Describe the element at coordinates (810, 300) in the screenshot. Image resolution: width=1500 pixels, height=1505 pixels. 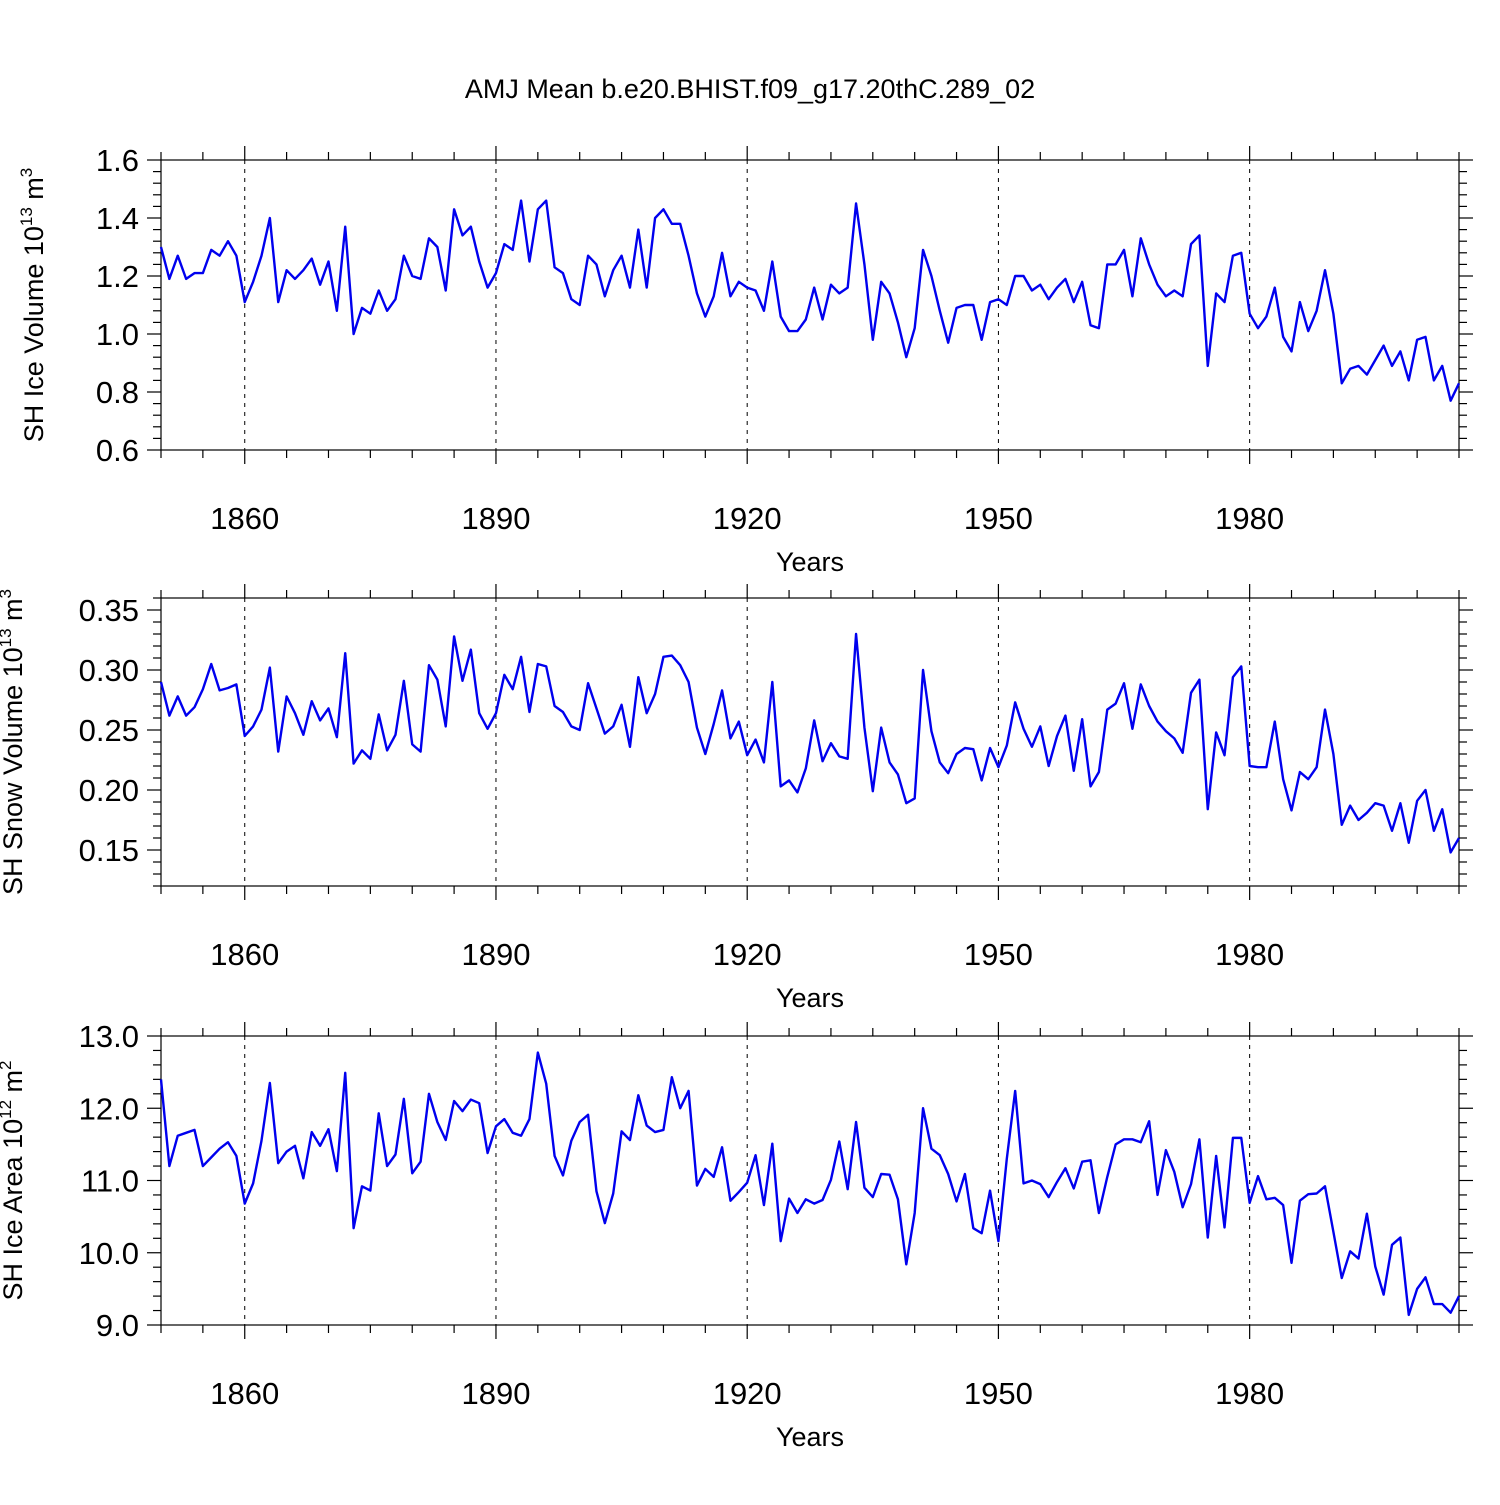
I see `series-line-ice-volume` at that location.